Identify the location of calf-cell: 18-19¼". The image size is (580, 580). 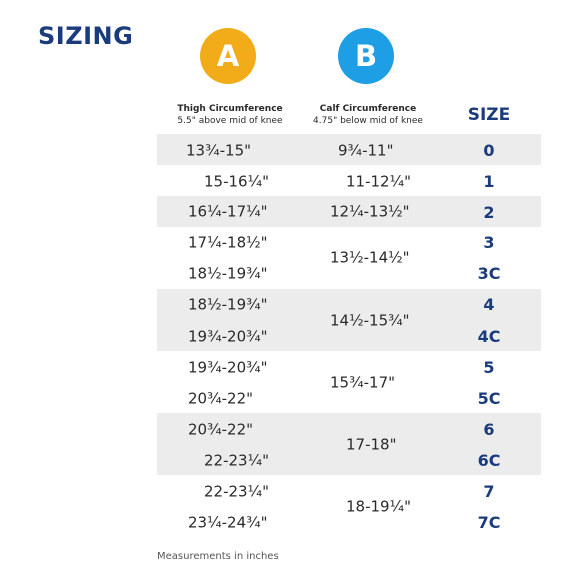
(379, 506).